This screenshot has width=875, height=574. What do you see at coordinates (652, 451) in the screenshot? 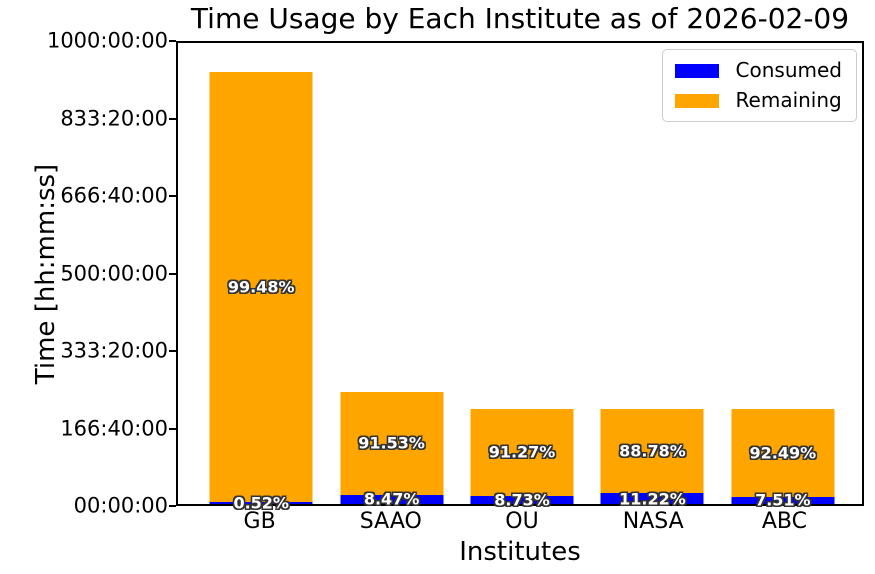
I see `bar-label-remaining: 88.78%` at bounding box center [652, 451].